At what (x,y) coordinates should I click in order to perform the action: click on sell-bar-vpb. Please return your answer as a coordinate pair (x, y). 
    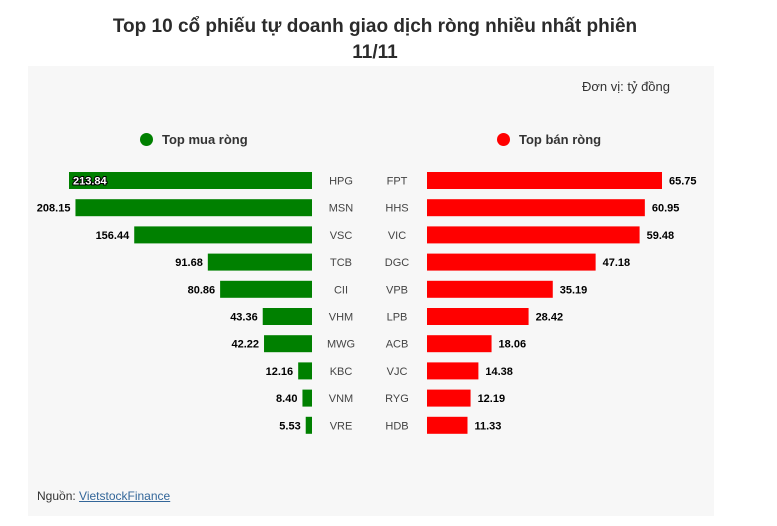
    Looking at the image, I should click on (490, 289).